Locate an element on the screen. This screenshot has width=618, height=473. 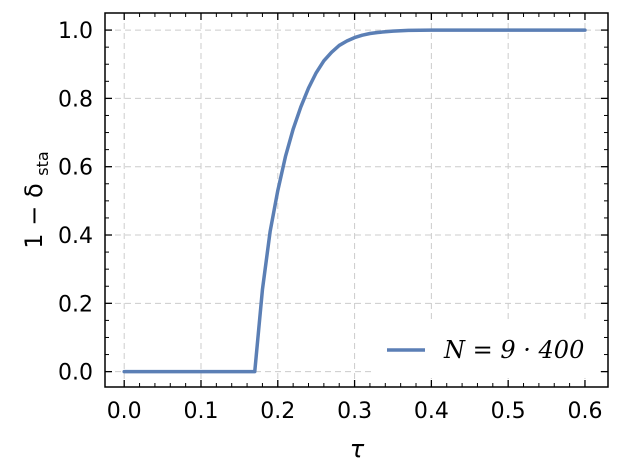
x-tick-label: 0.3 is located at coordinates (354, 411).